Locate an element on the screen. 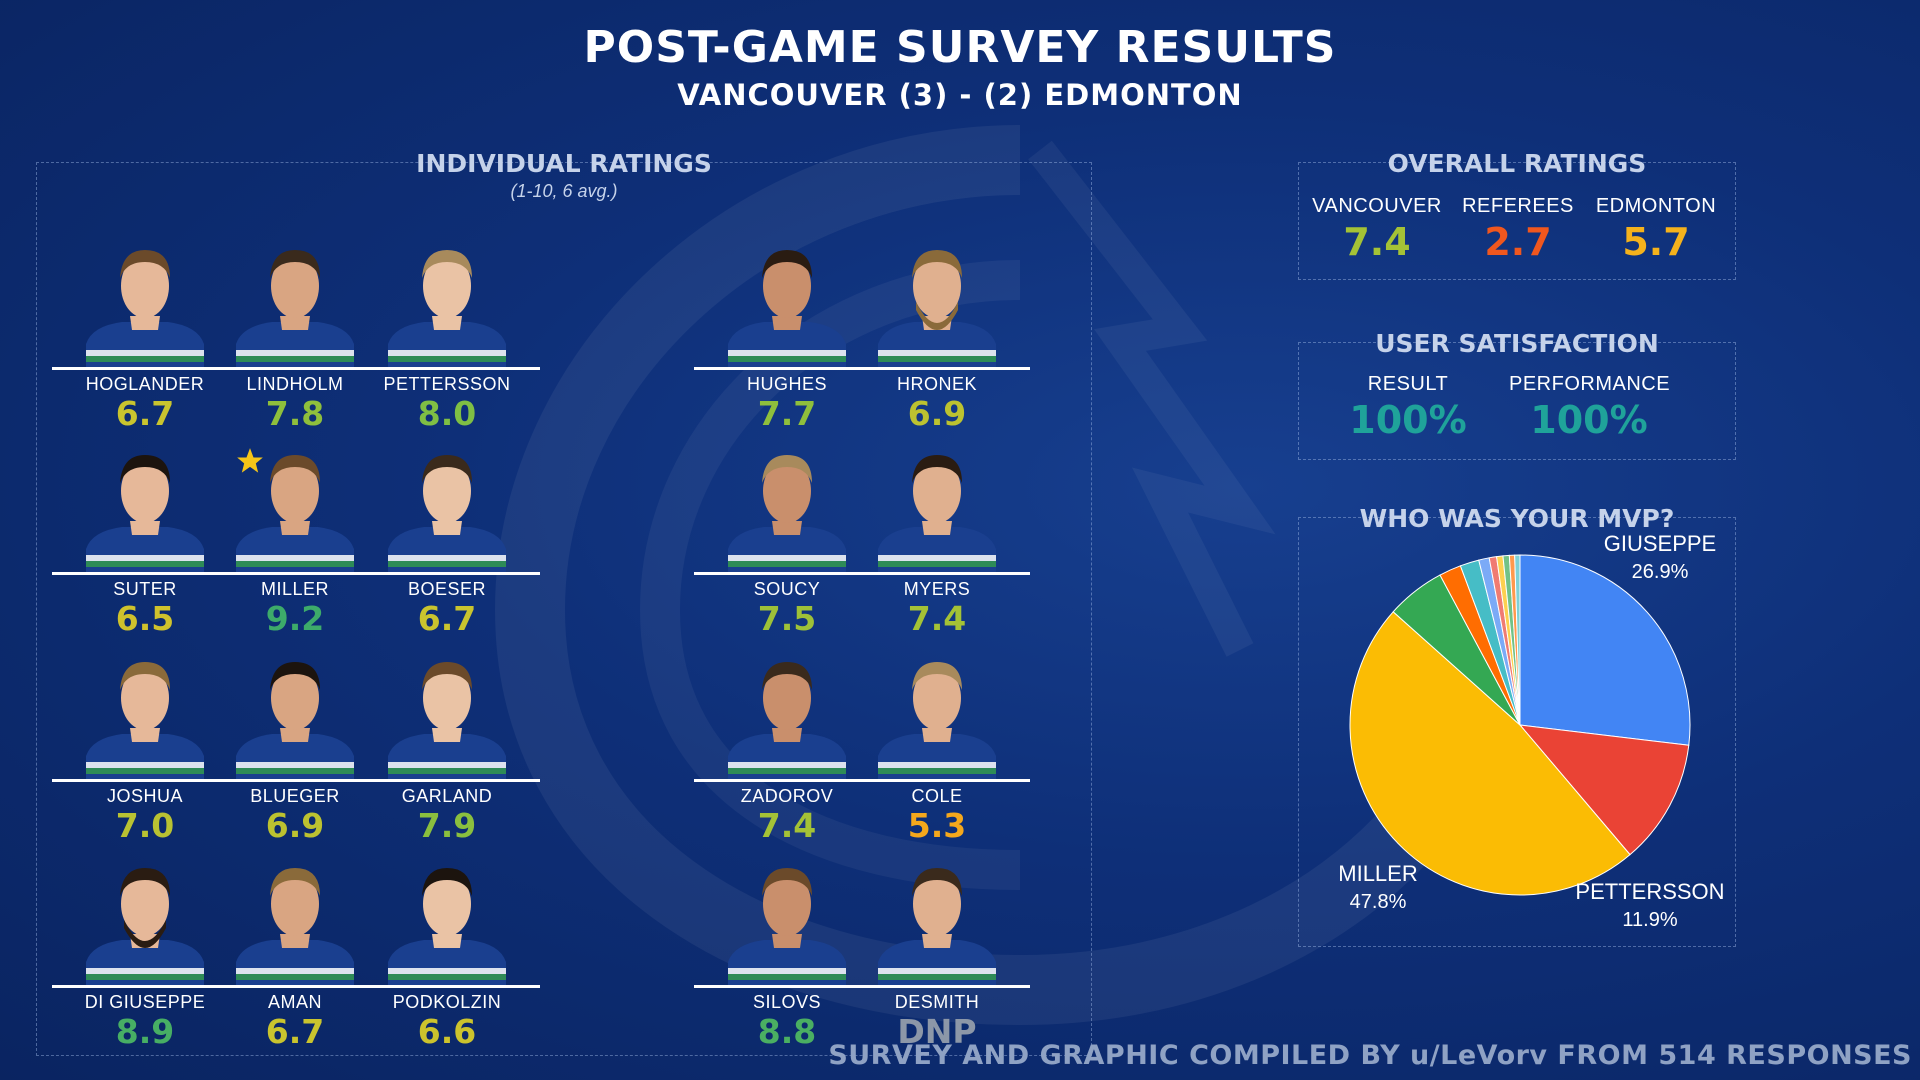  player-rating: 7.0 is located at coordinates (145, 825).